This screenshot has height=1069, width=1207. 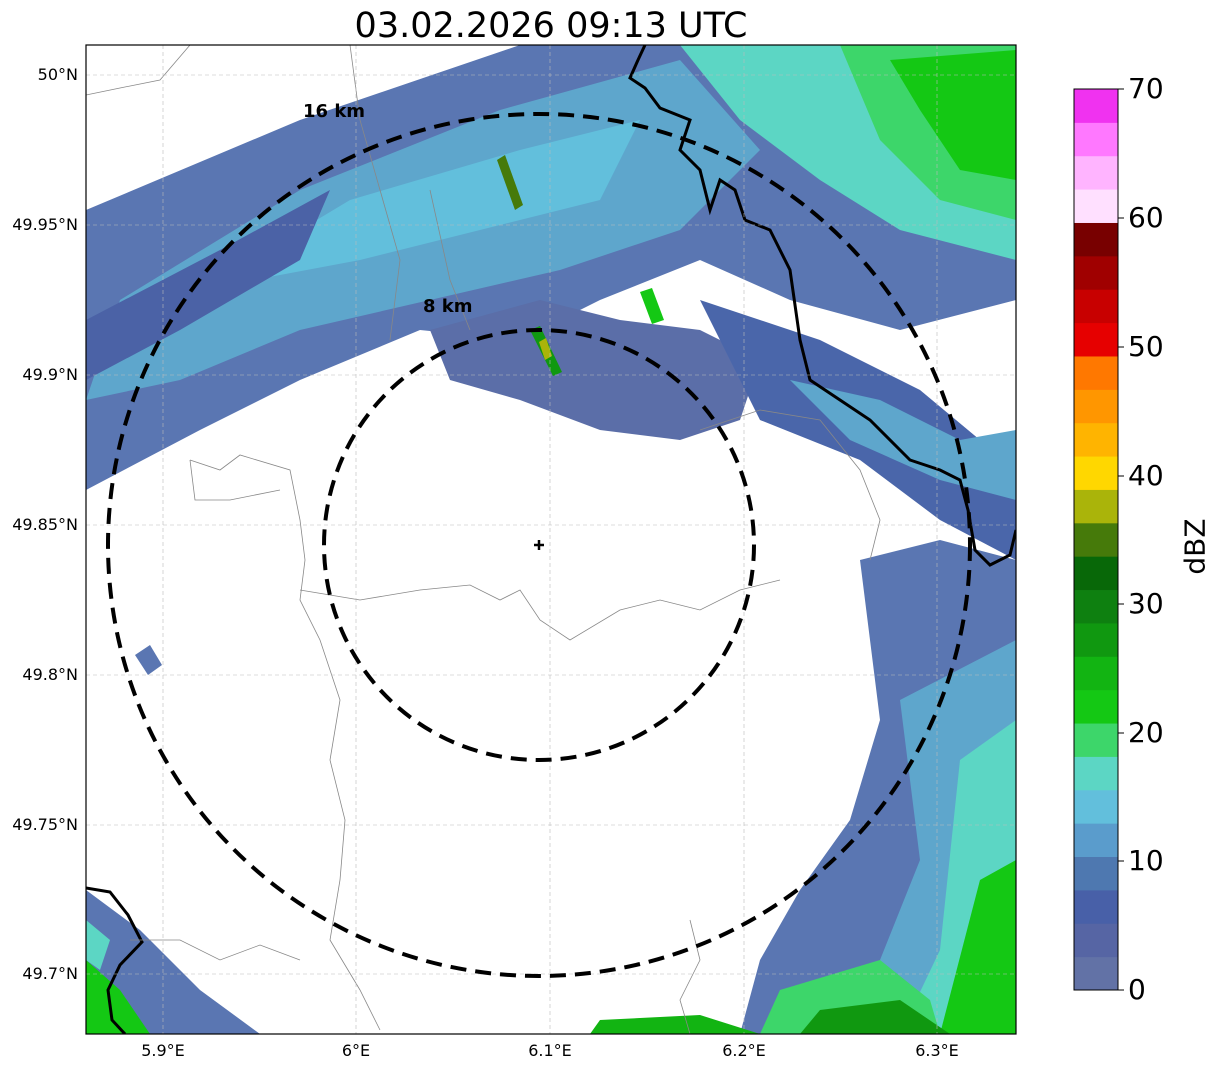 I want to click on colorbar-tick-40: 40, so click(x=1146, y=475).